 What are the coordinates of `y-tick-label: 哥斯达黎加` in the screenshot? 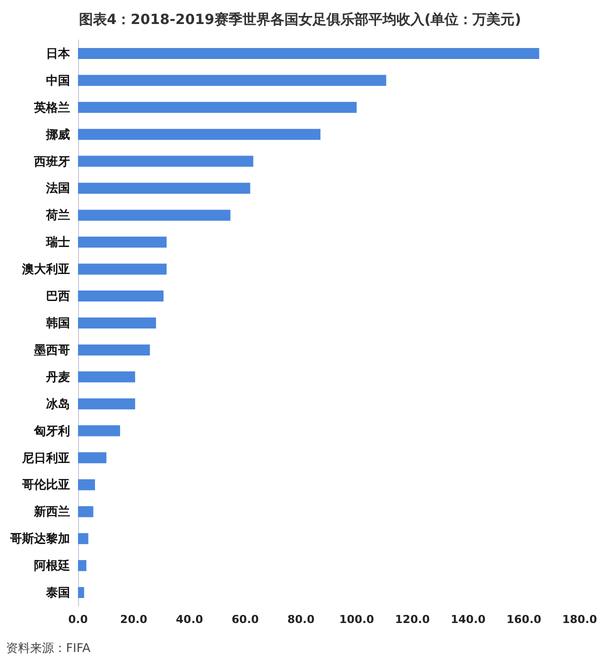 It's located at (39, 539).